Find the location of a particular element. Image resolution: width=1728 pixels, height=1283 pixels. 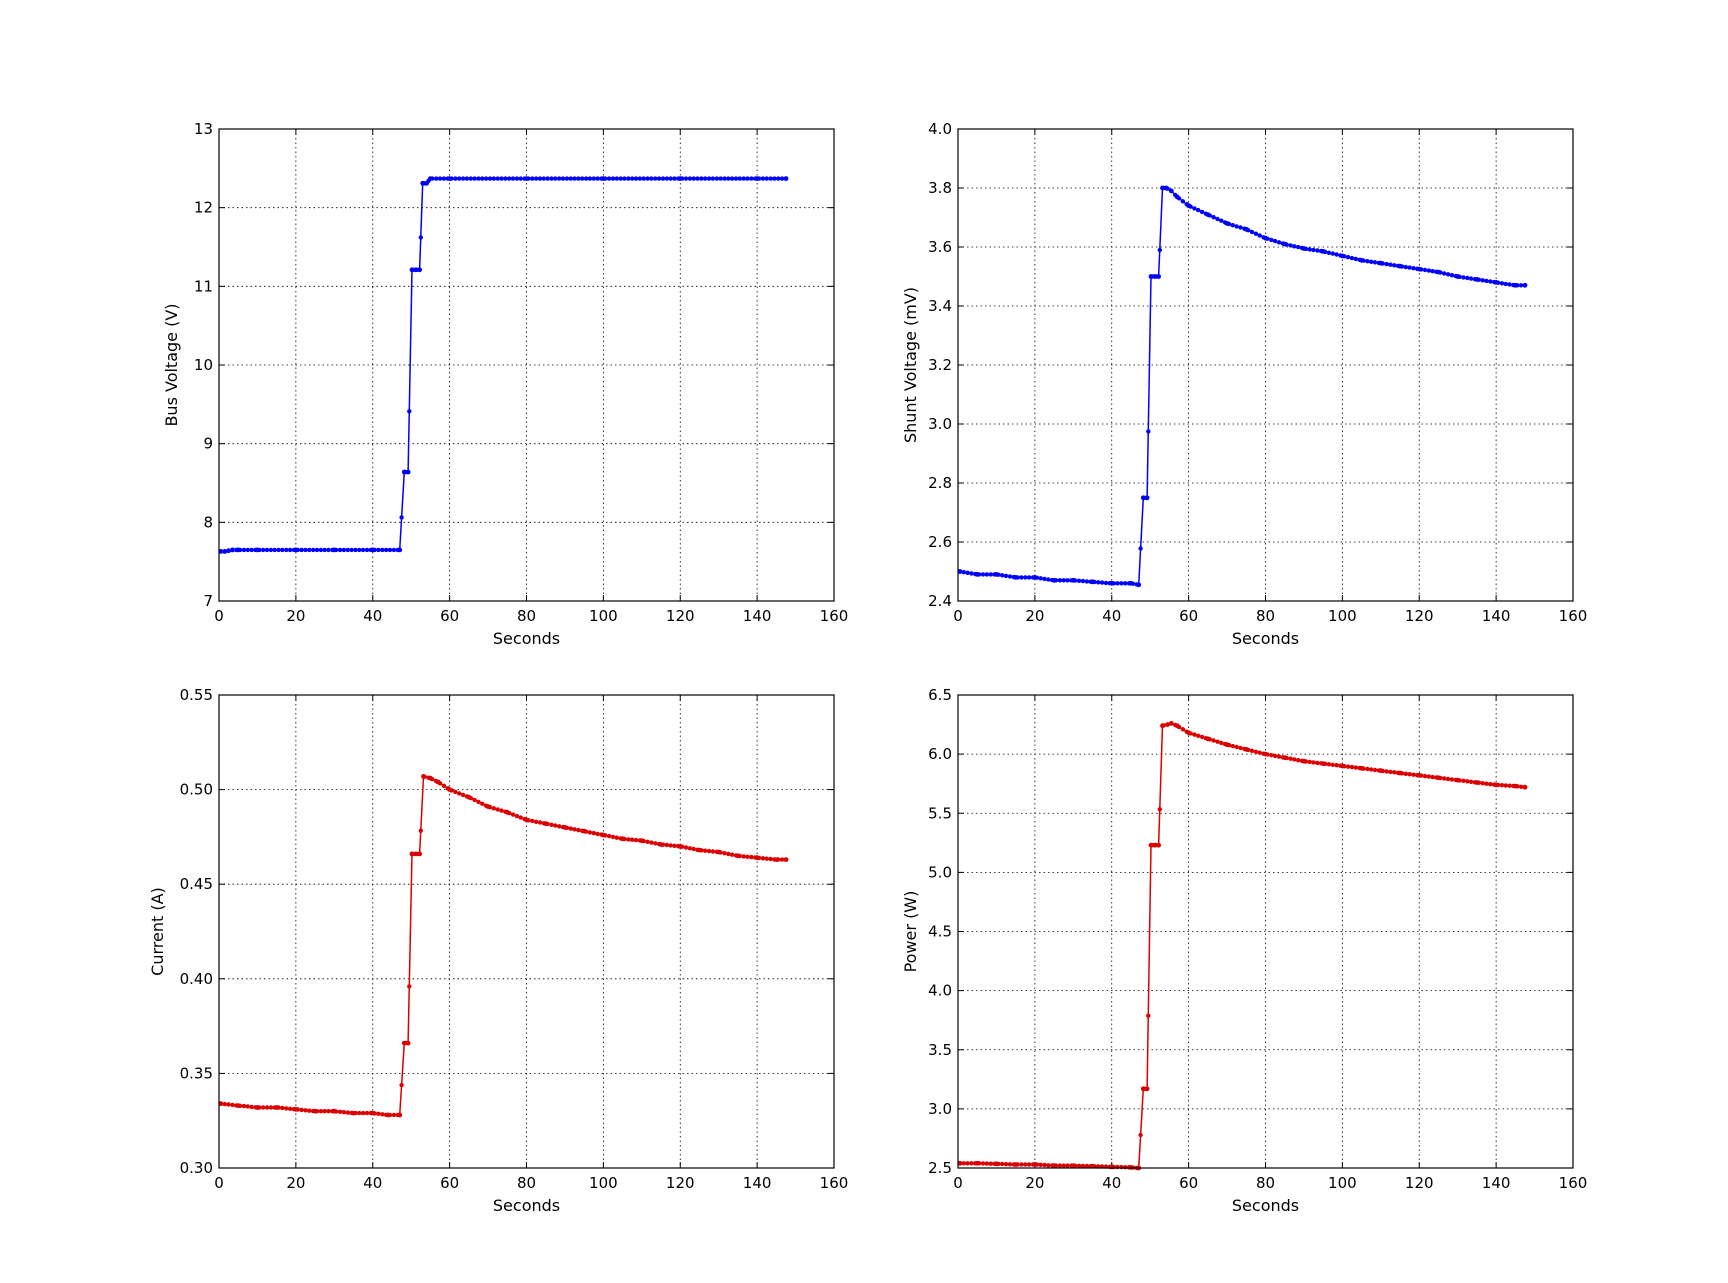

bus-voltage-x-tick-label: 160 is located at coordinates (834, 616).